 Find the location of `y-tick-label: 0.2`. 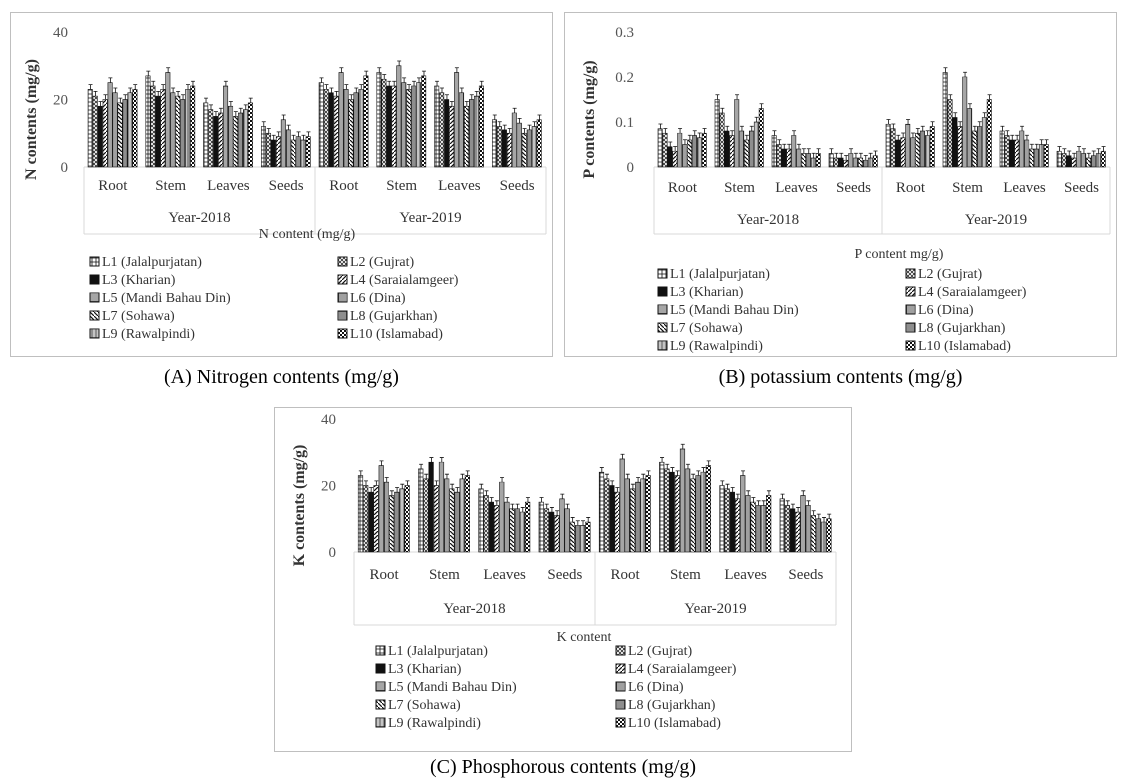

y-tick-label: 0.2 is located at coordinates (624, 78).